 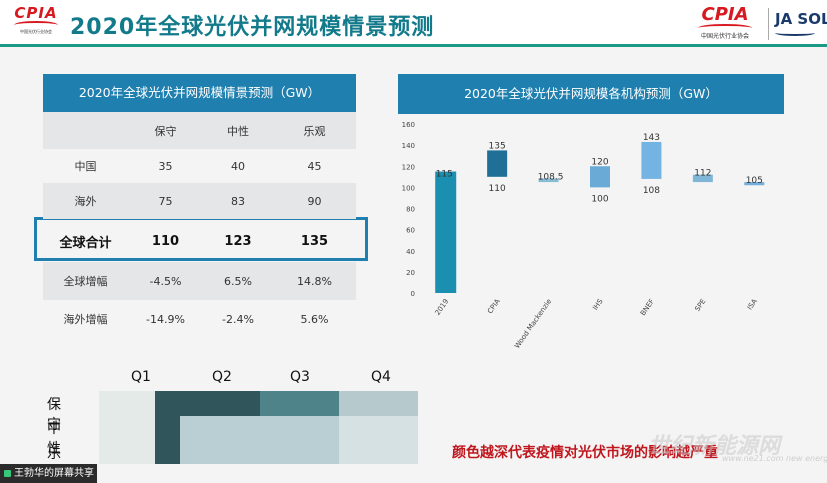 What do you see at coordinates (199, 319) in the screenshot?
I see `table-row: 海外增幅 -14.9% -2.4% 5.6%` at bounding box center [199, 319].